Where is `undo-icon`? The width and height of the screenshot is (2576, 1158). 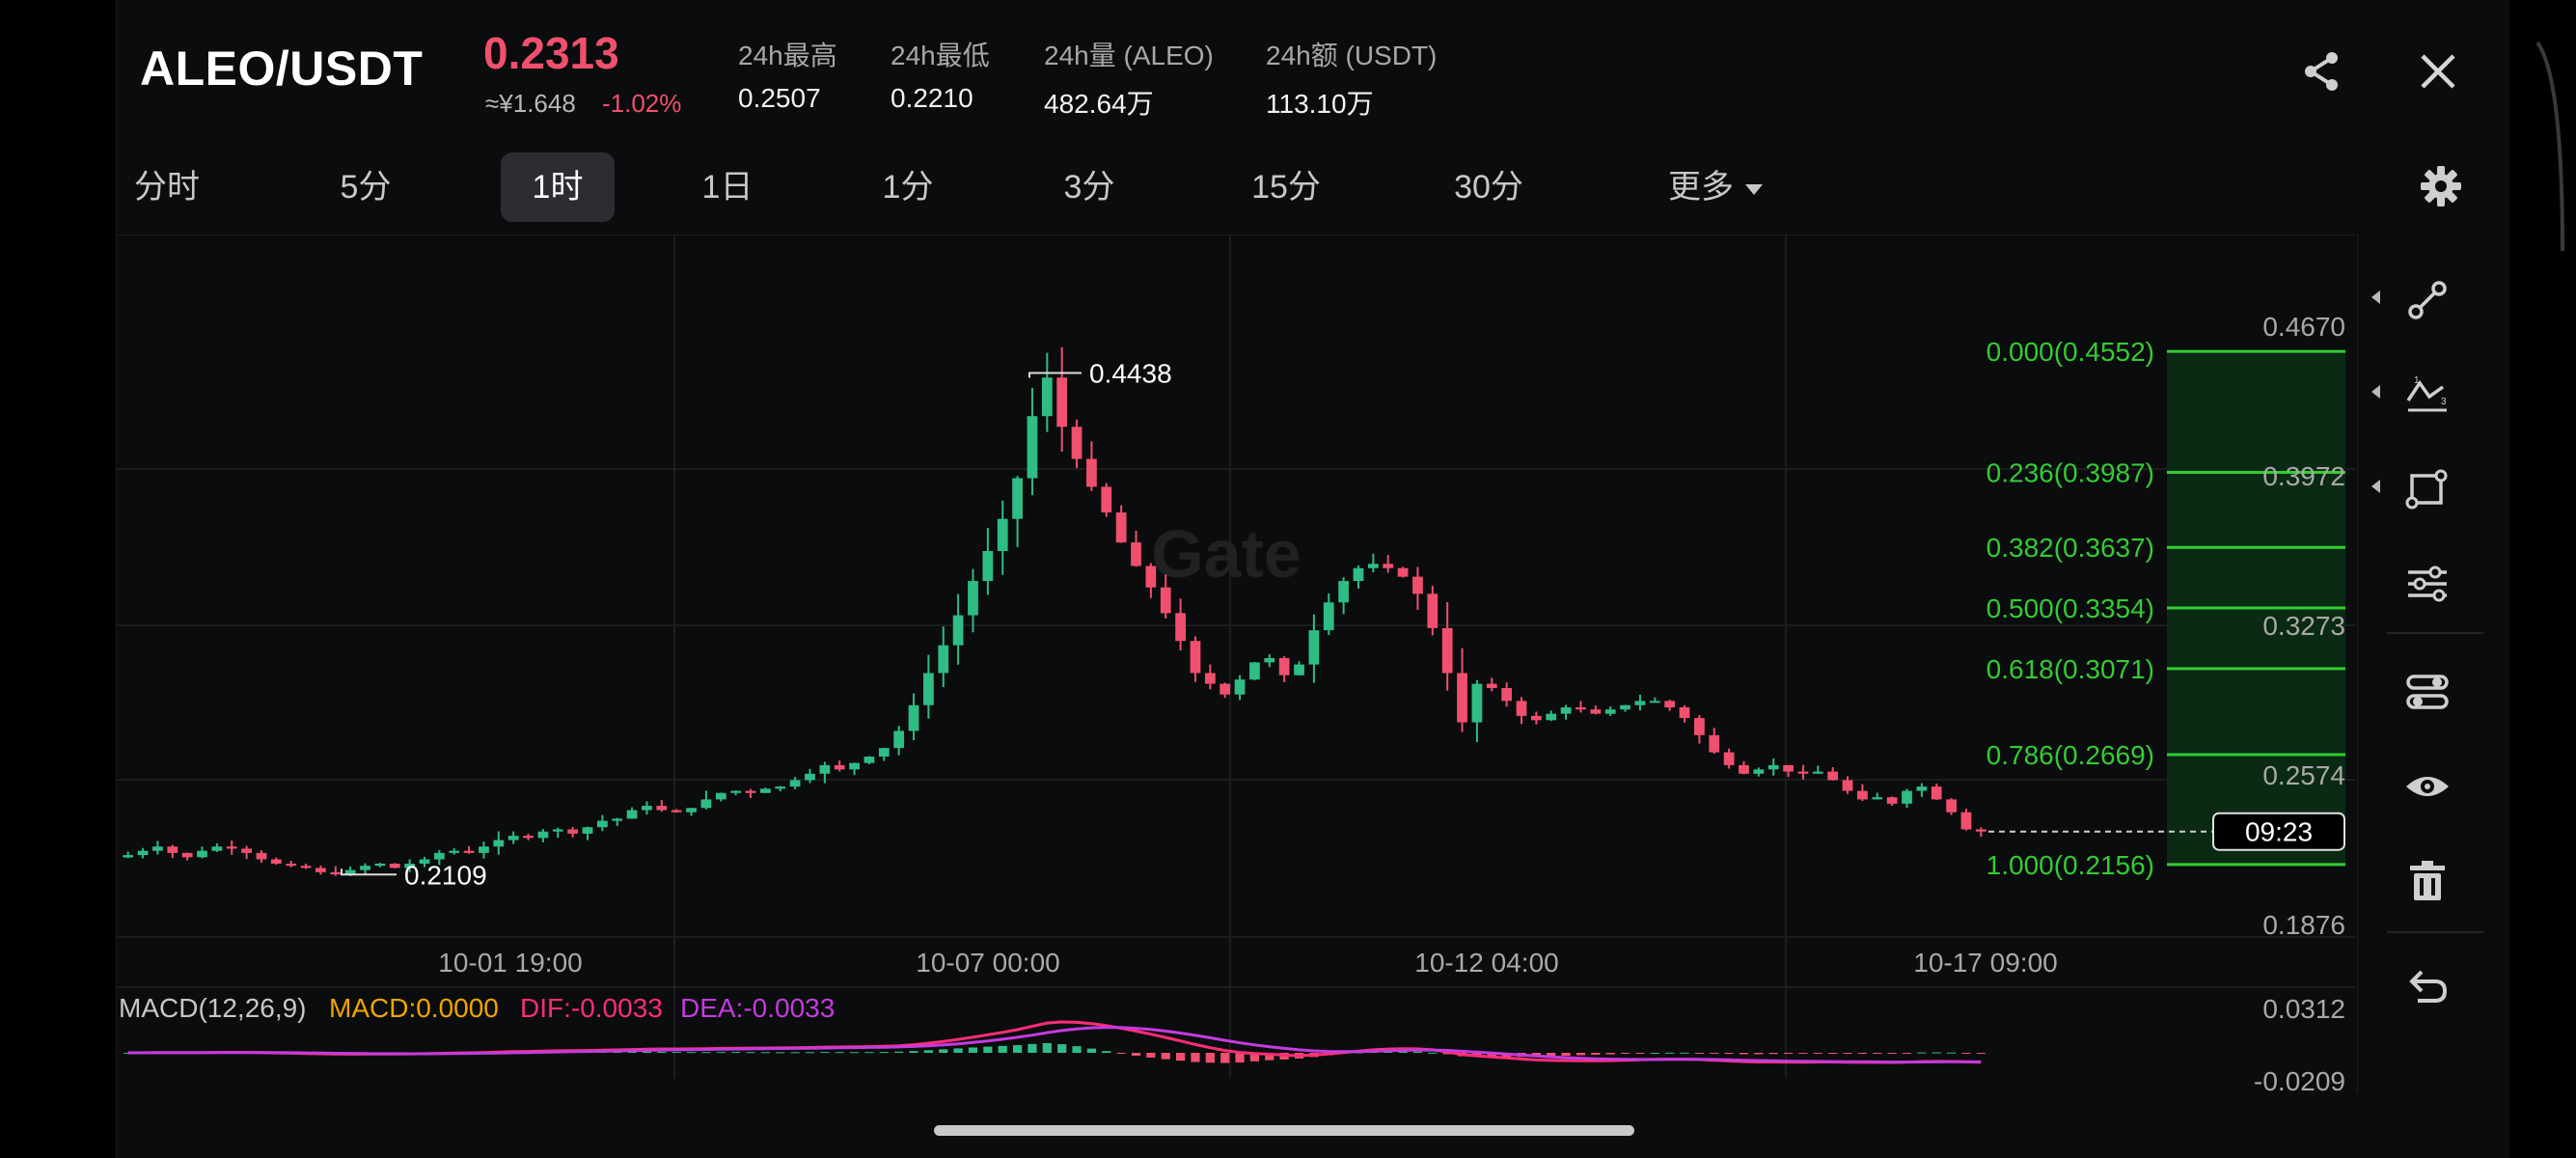
undo-icon is located at coordinates (2427, 987).